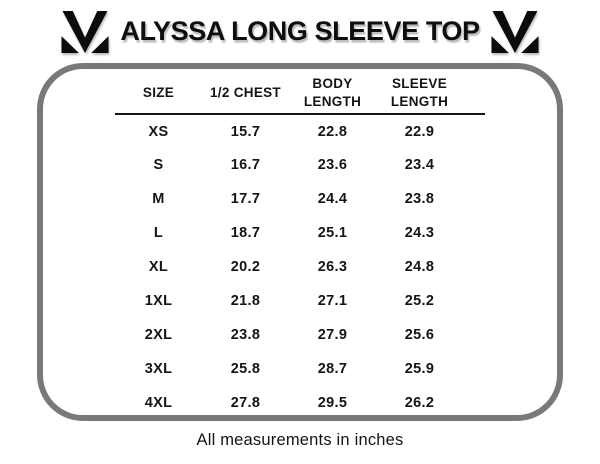 This screenshot has height=464, width=600. I want to click on cell-sleeve-length: 22.9, so click(419, 131).